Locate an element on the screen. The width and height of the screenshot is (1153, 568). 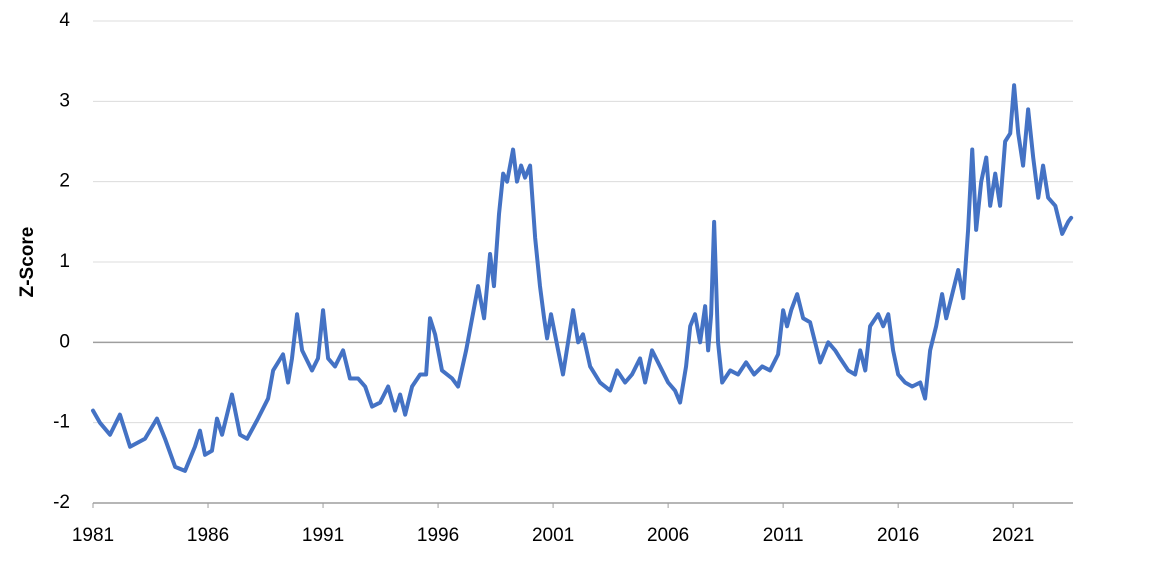
y-tick-label: 1 is located at coordinates (64, 261).